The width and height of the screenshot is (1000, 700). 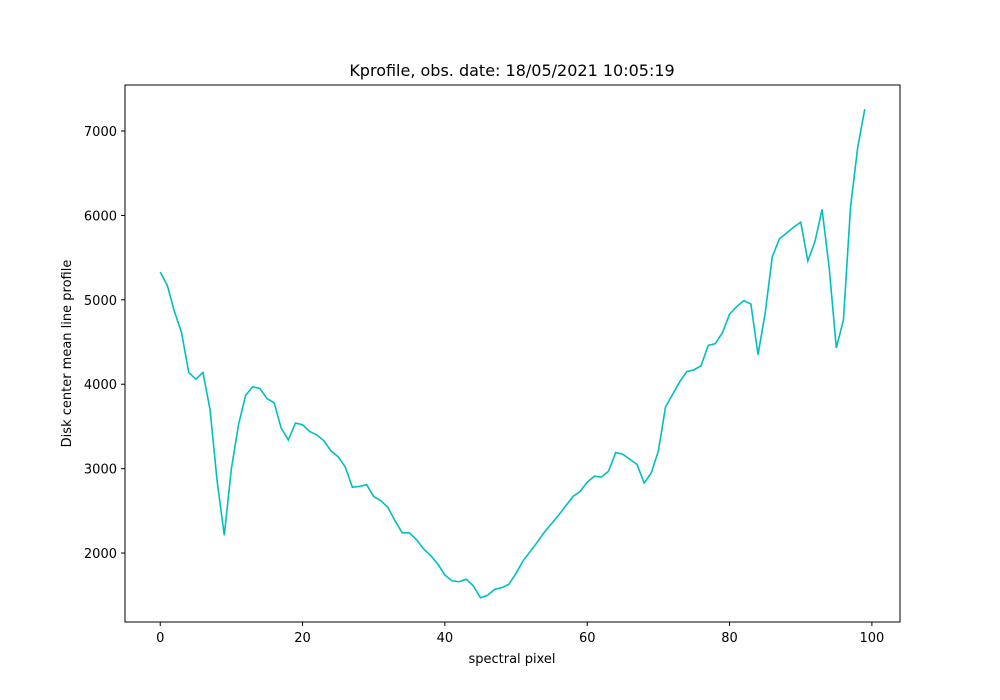 I want to click on chart-title: Kprofile, obs. date: 18/05/2021 10:05:19, so click(x=511, y=70).